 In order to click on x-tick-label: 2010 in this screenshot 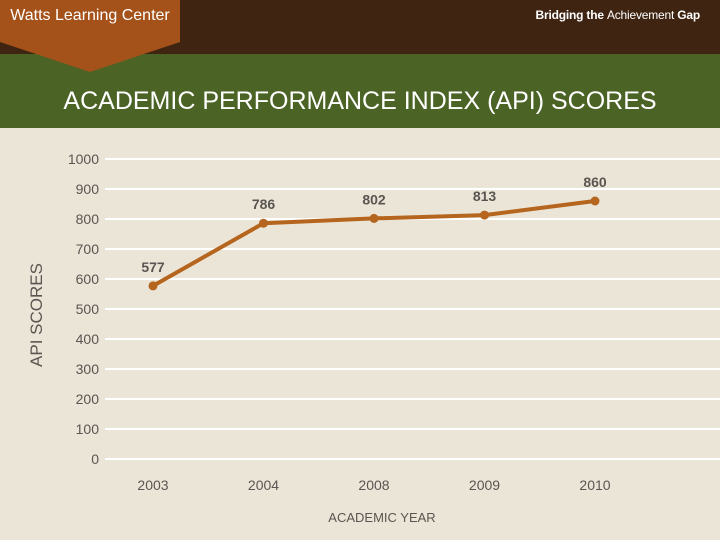, I will do `click(594, 485)`.